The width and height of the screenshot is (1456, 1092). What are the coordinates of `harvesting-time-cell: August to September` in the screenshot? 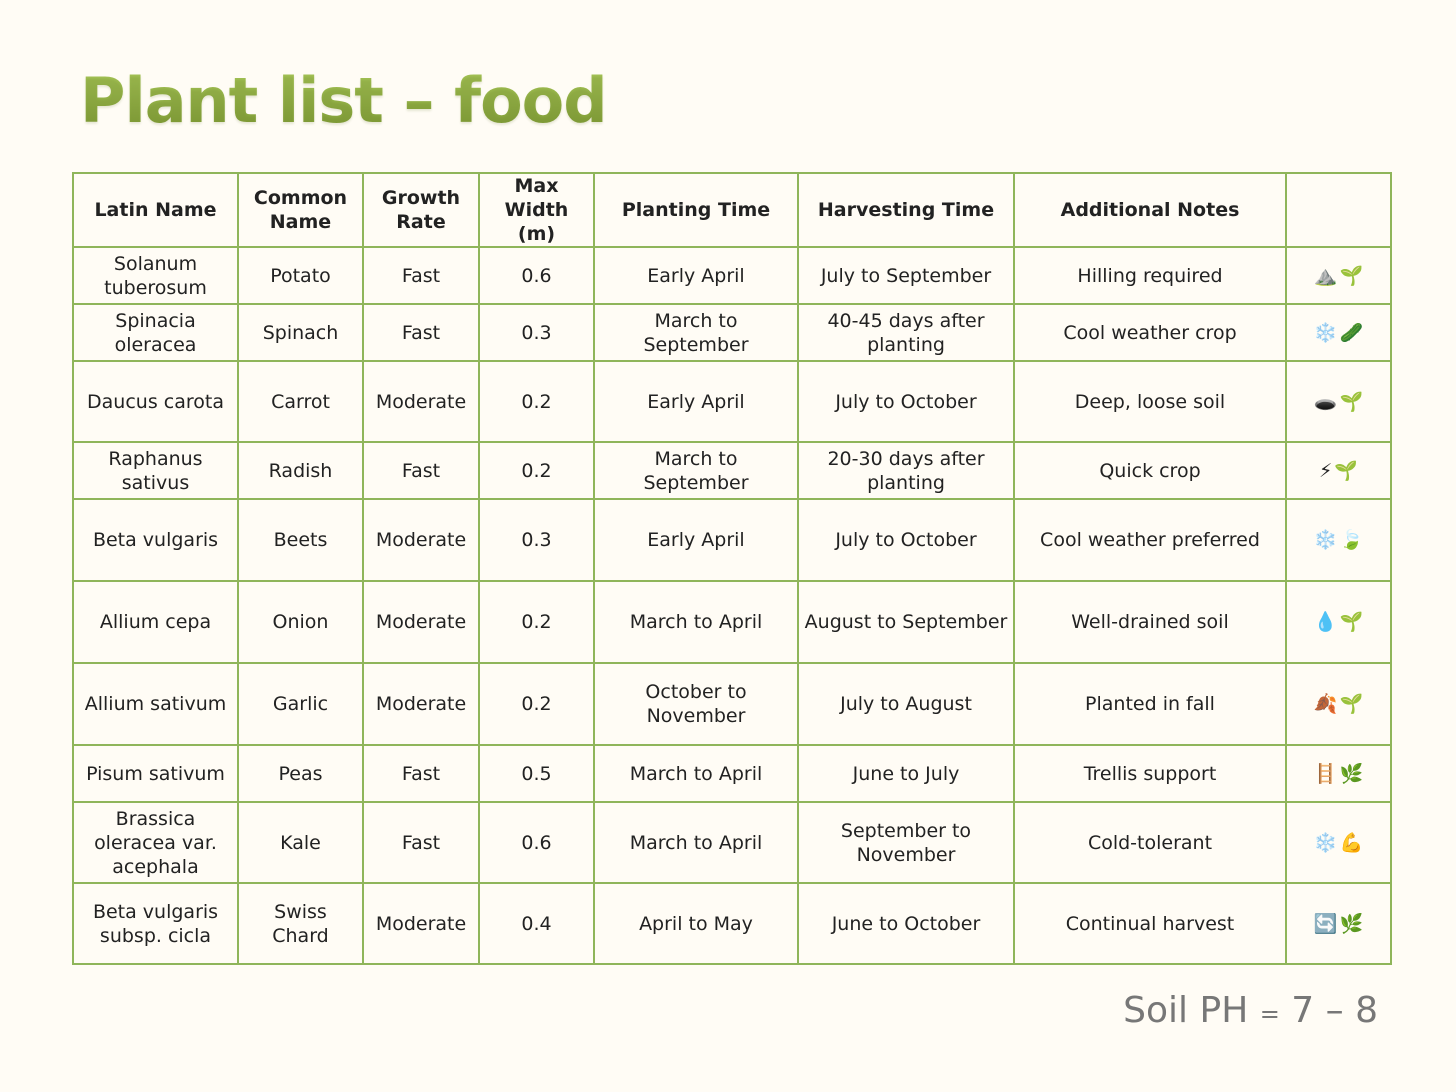 It's located at (906, 622).